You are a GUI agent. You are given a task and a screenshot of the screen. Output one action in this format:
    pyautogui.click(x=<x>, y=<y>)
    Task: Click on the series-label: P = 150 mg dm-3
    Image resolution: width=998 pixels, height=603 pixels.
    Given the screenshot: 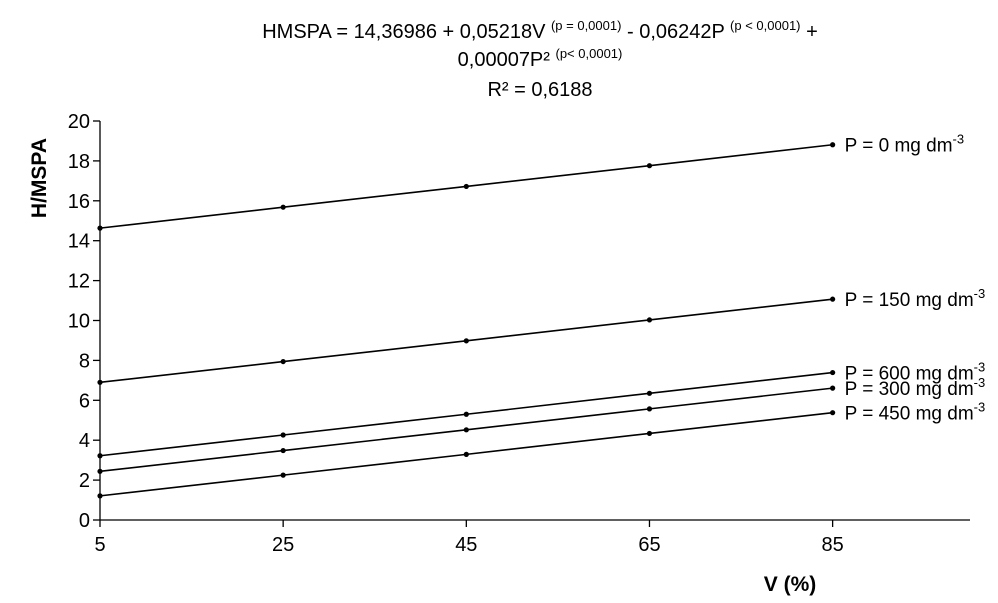 What is the action you would take?
    pyautogui.click(x=915, y=298)
    